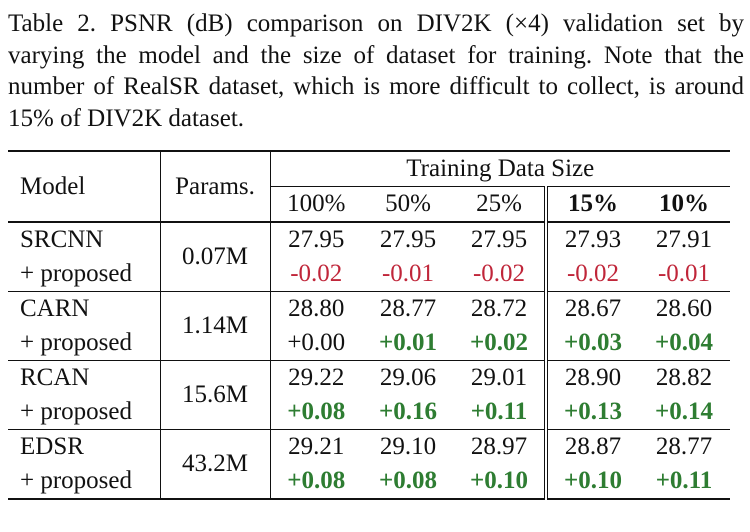  I want to click on table-row: CARN 1.14M 28.80 28.77 28.72 28.67 28.60, so click(369, 326).